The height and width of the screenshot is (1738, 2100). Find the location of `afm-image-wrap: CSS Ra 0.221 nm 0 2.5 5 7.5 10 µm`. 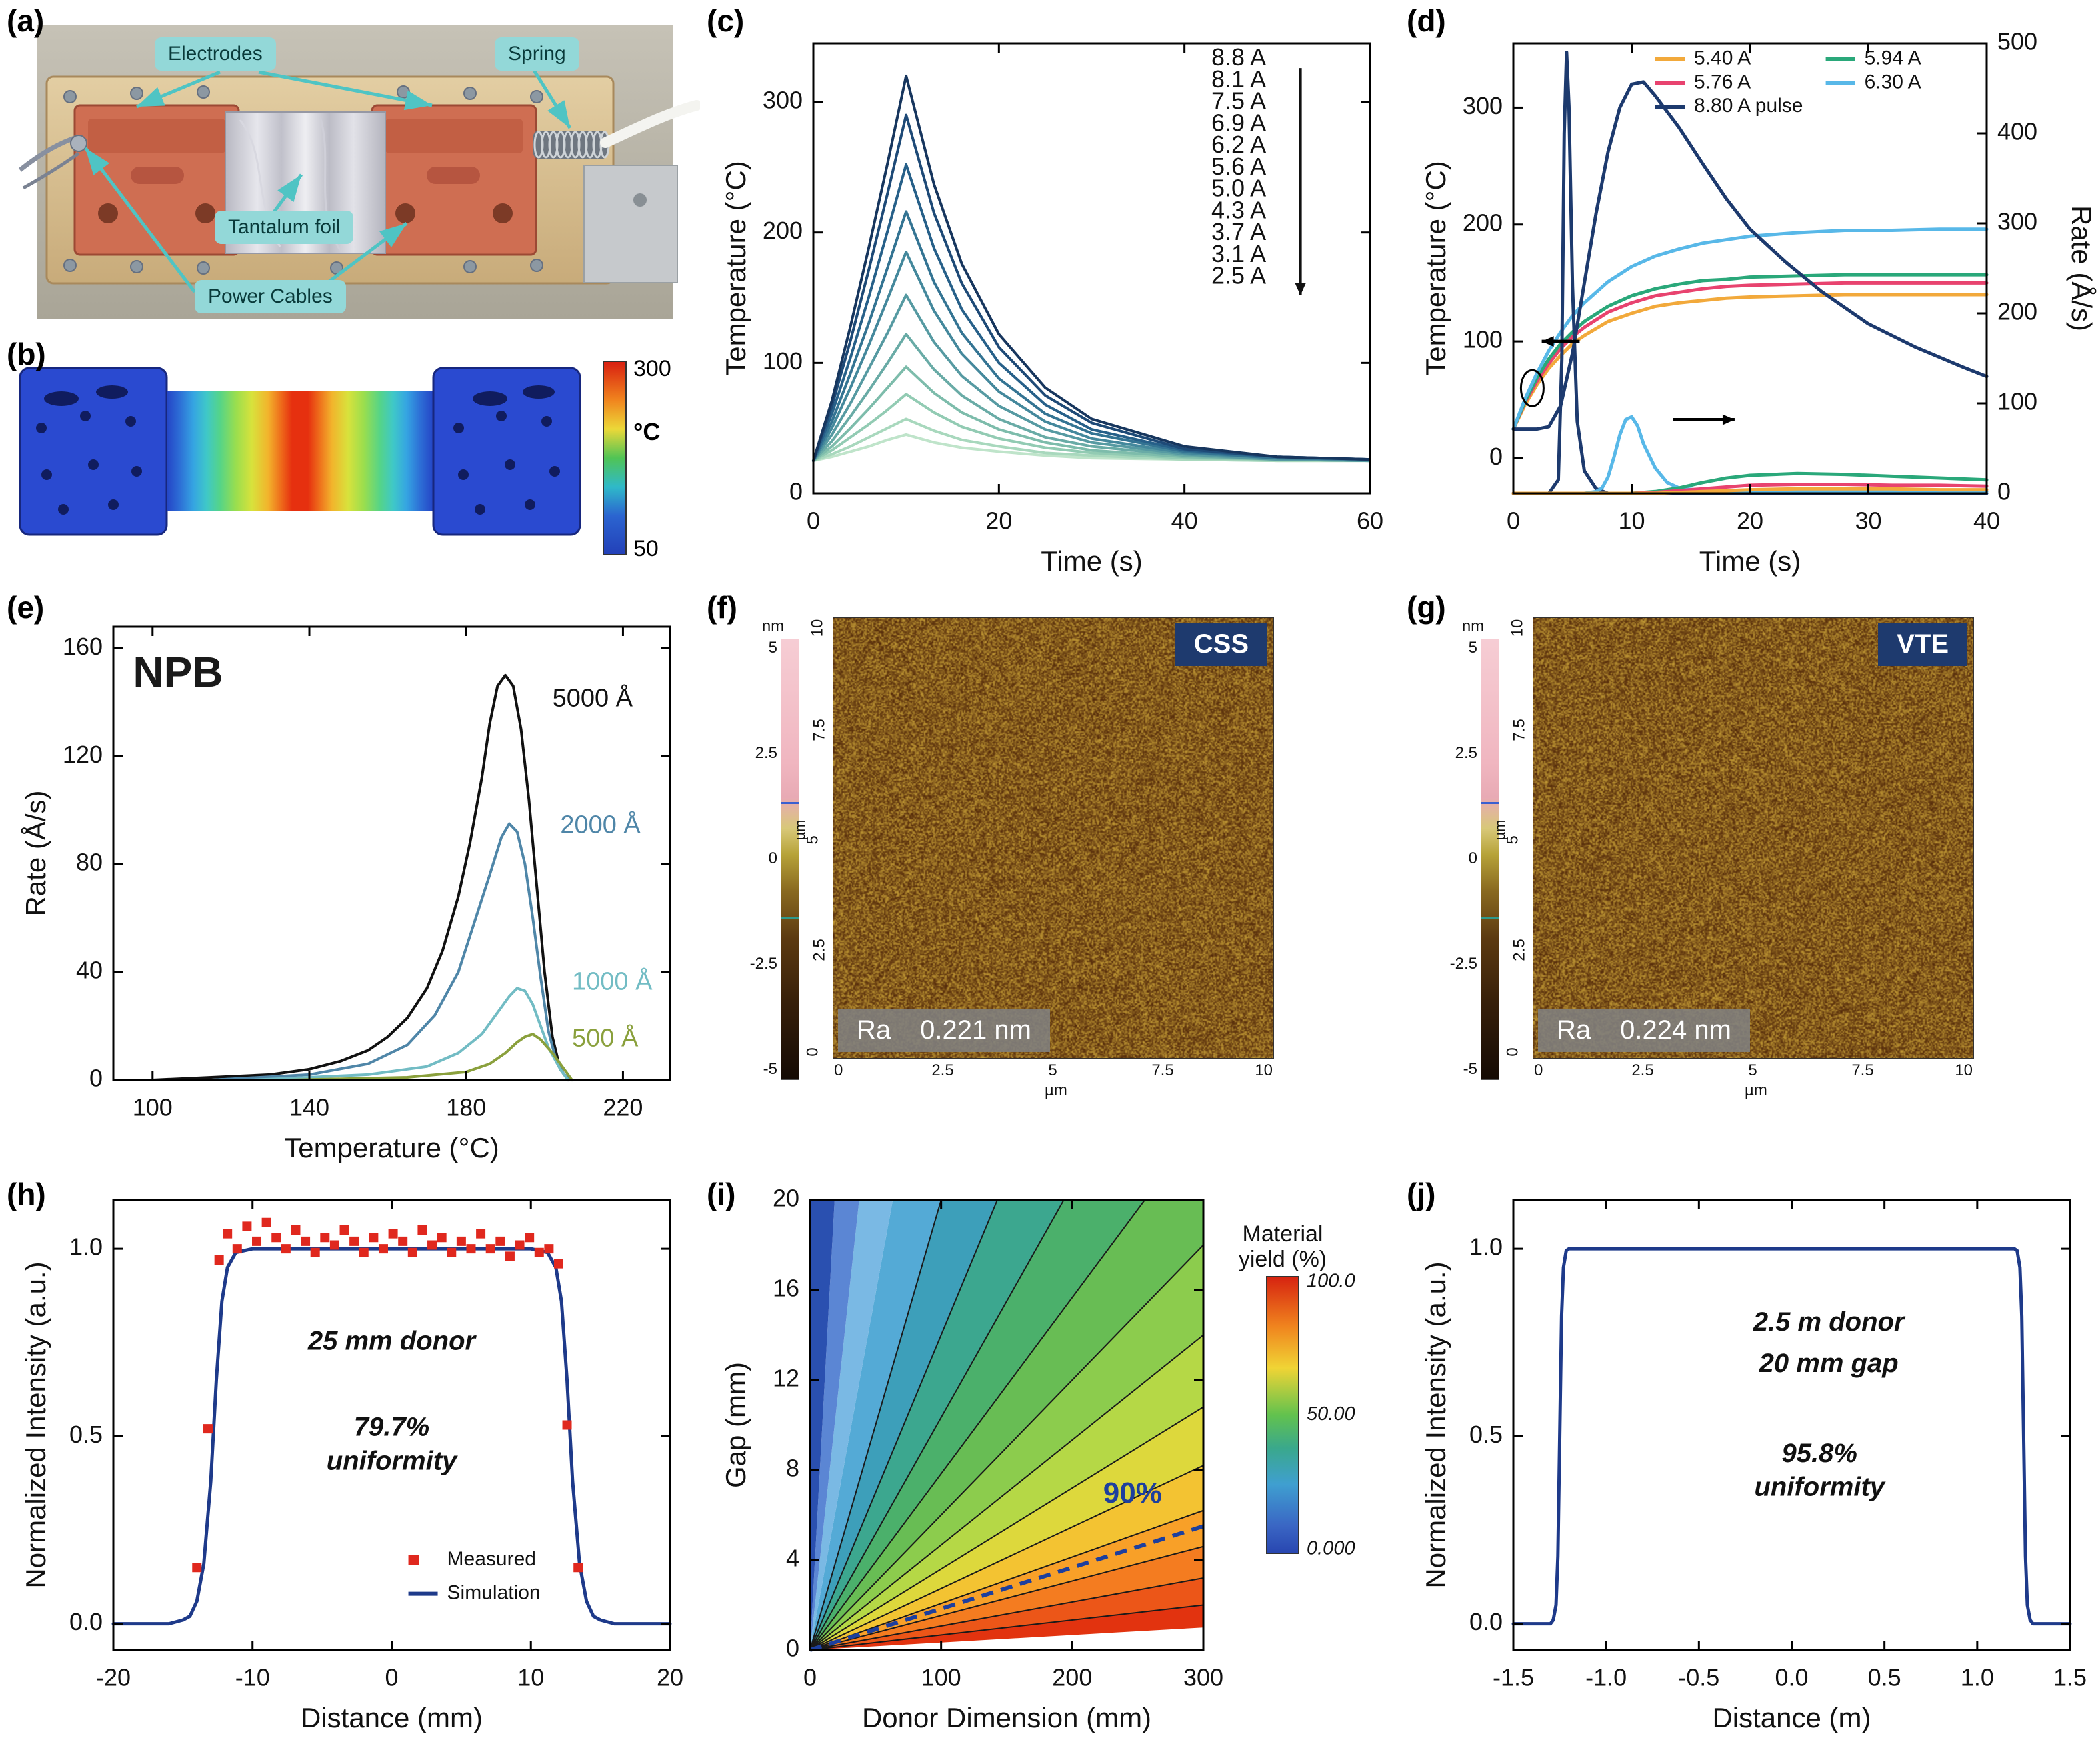

afm-image-wrap: CSS Ra 0.221 nm 0 2.5 5 7.5 10 µm is located at coordinates (1053, 858).